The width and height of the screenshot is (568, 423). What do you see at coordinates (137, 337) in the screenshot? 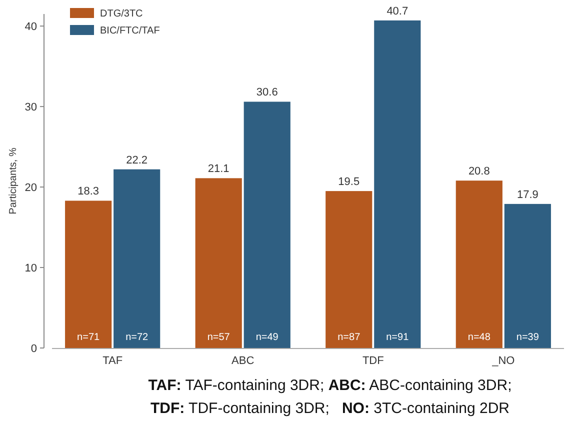
I see `annotation: n=72` at bounding box center [137, 337].